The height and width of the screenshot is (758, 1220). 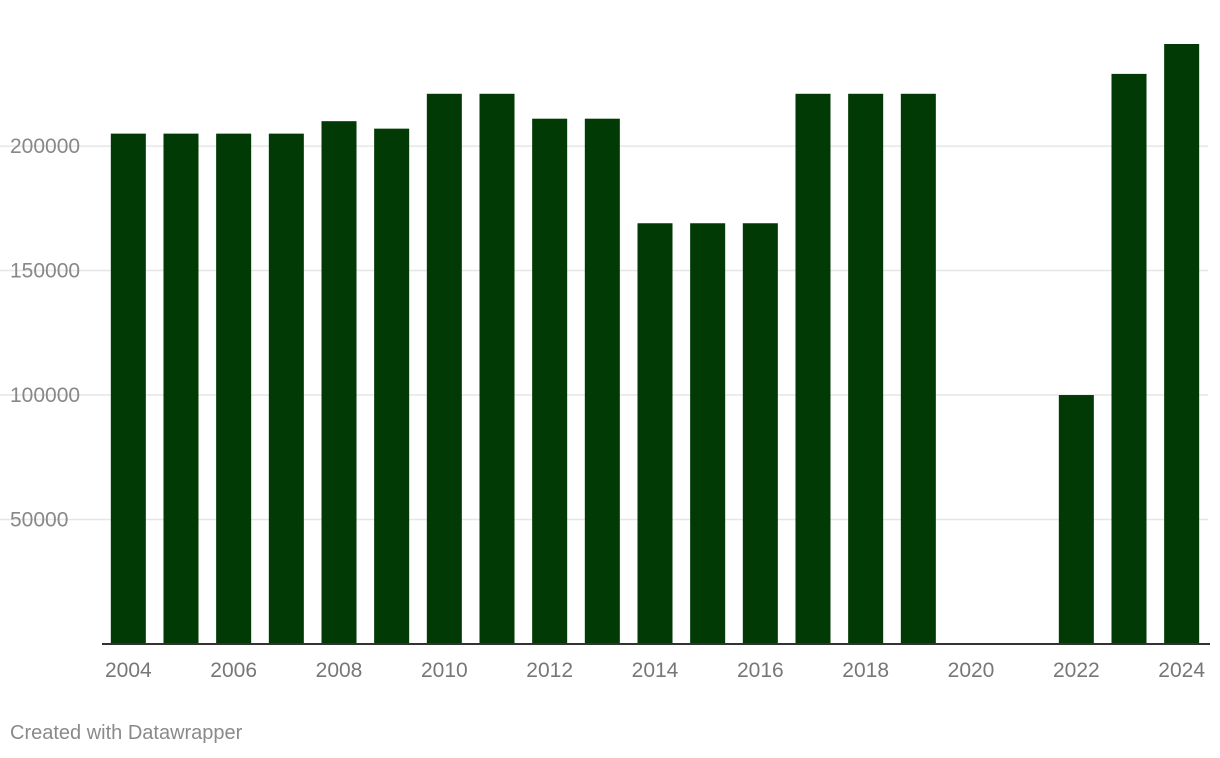 I want to click on x-tick-label: 2020, so click(x=971, y=670).